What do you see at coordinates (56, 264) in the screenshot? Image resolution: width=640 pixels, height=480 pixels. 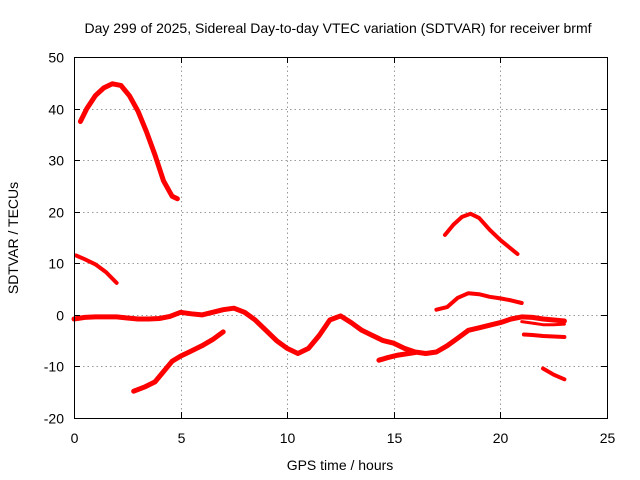 I see `y-tick-label: 10` at bounding box center [56, 264].